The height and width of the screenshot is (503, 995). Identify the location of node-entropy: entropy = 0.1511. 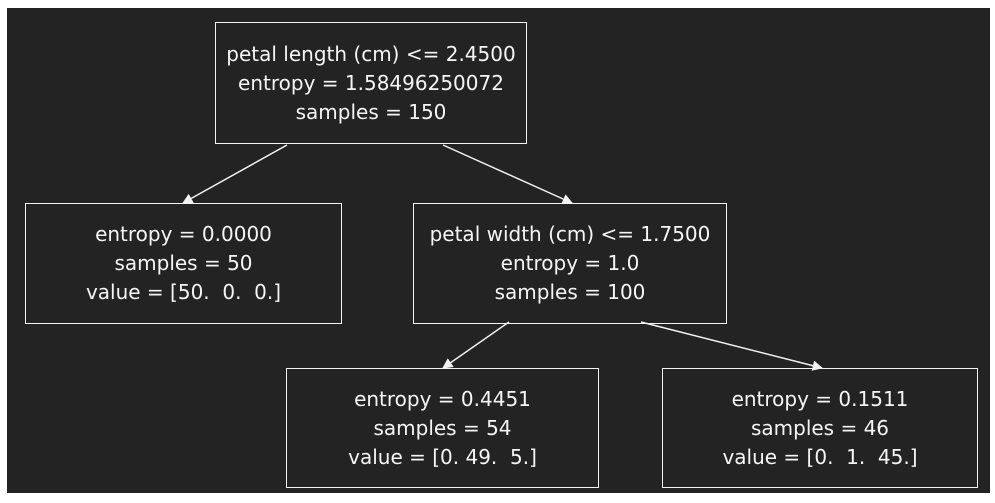
(820, 398).